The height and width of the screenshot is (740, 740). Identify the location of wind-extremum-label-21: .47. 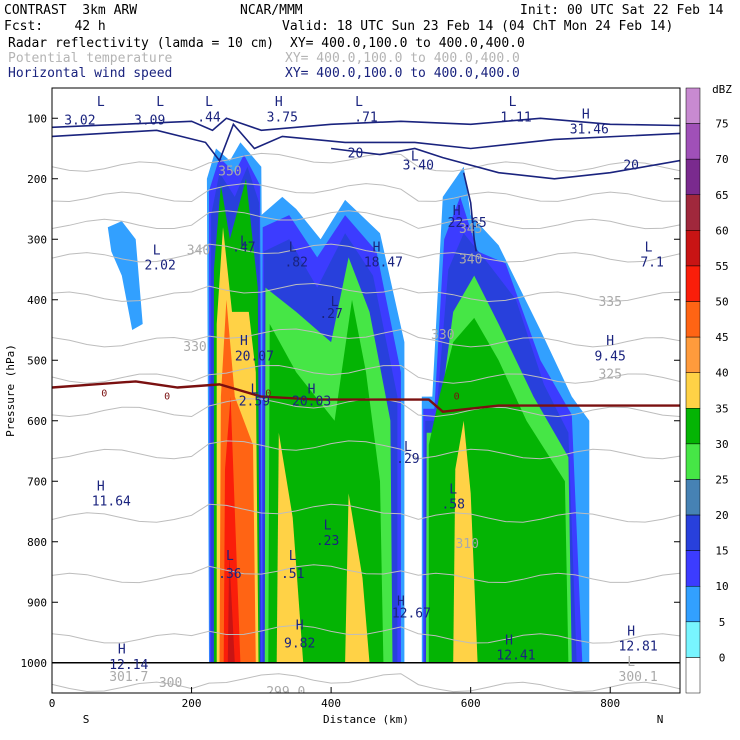
(243, 247).